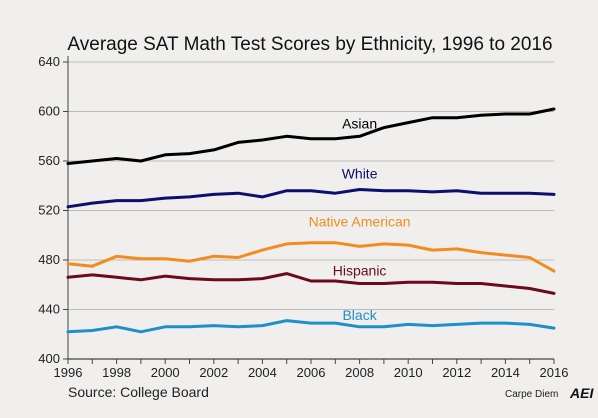 The height and width of the screenshot is (418, 598). What do you see at coordinates (554, 372) in the screenshot?
I see `x-tick-label: 2016` at bounding box center [554, 372].